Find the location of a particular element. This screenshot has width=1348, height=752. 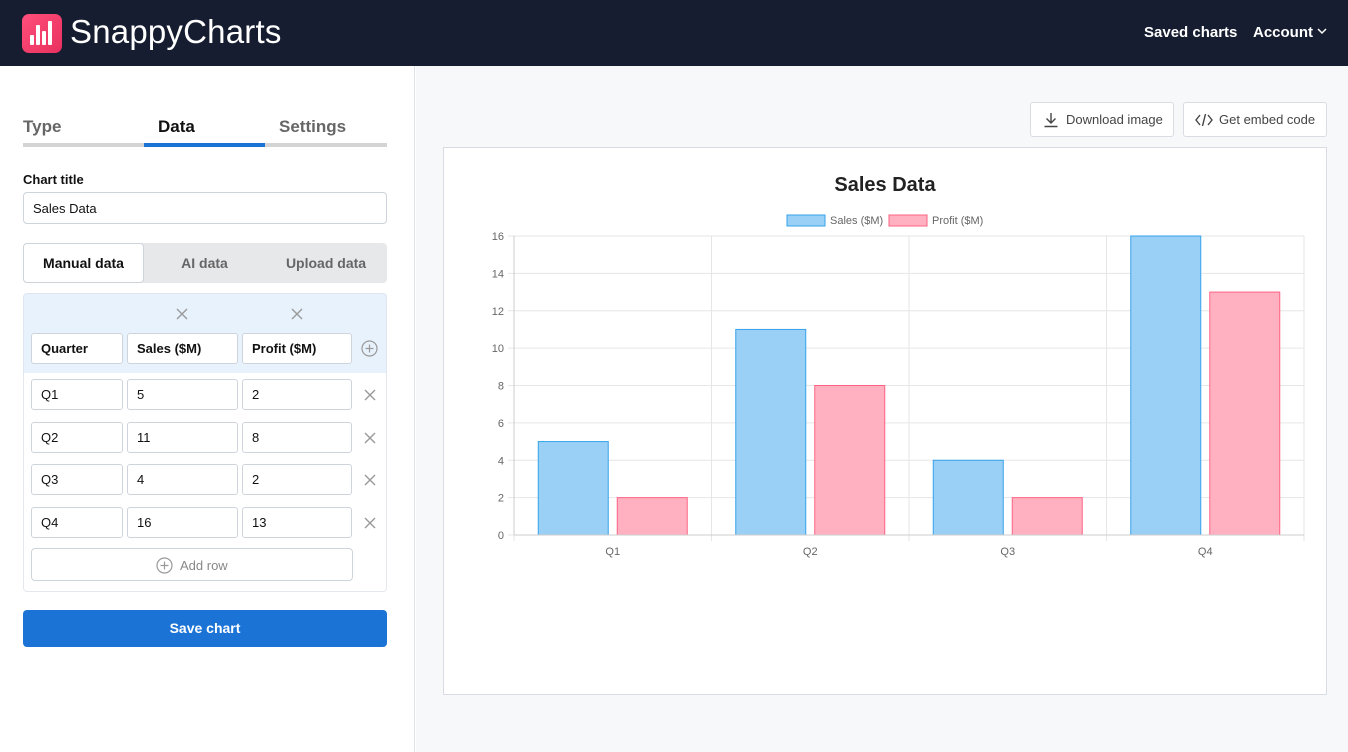

y-tick-label: 12 is located at coordinates (498, 312).